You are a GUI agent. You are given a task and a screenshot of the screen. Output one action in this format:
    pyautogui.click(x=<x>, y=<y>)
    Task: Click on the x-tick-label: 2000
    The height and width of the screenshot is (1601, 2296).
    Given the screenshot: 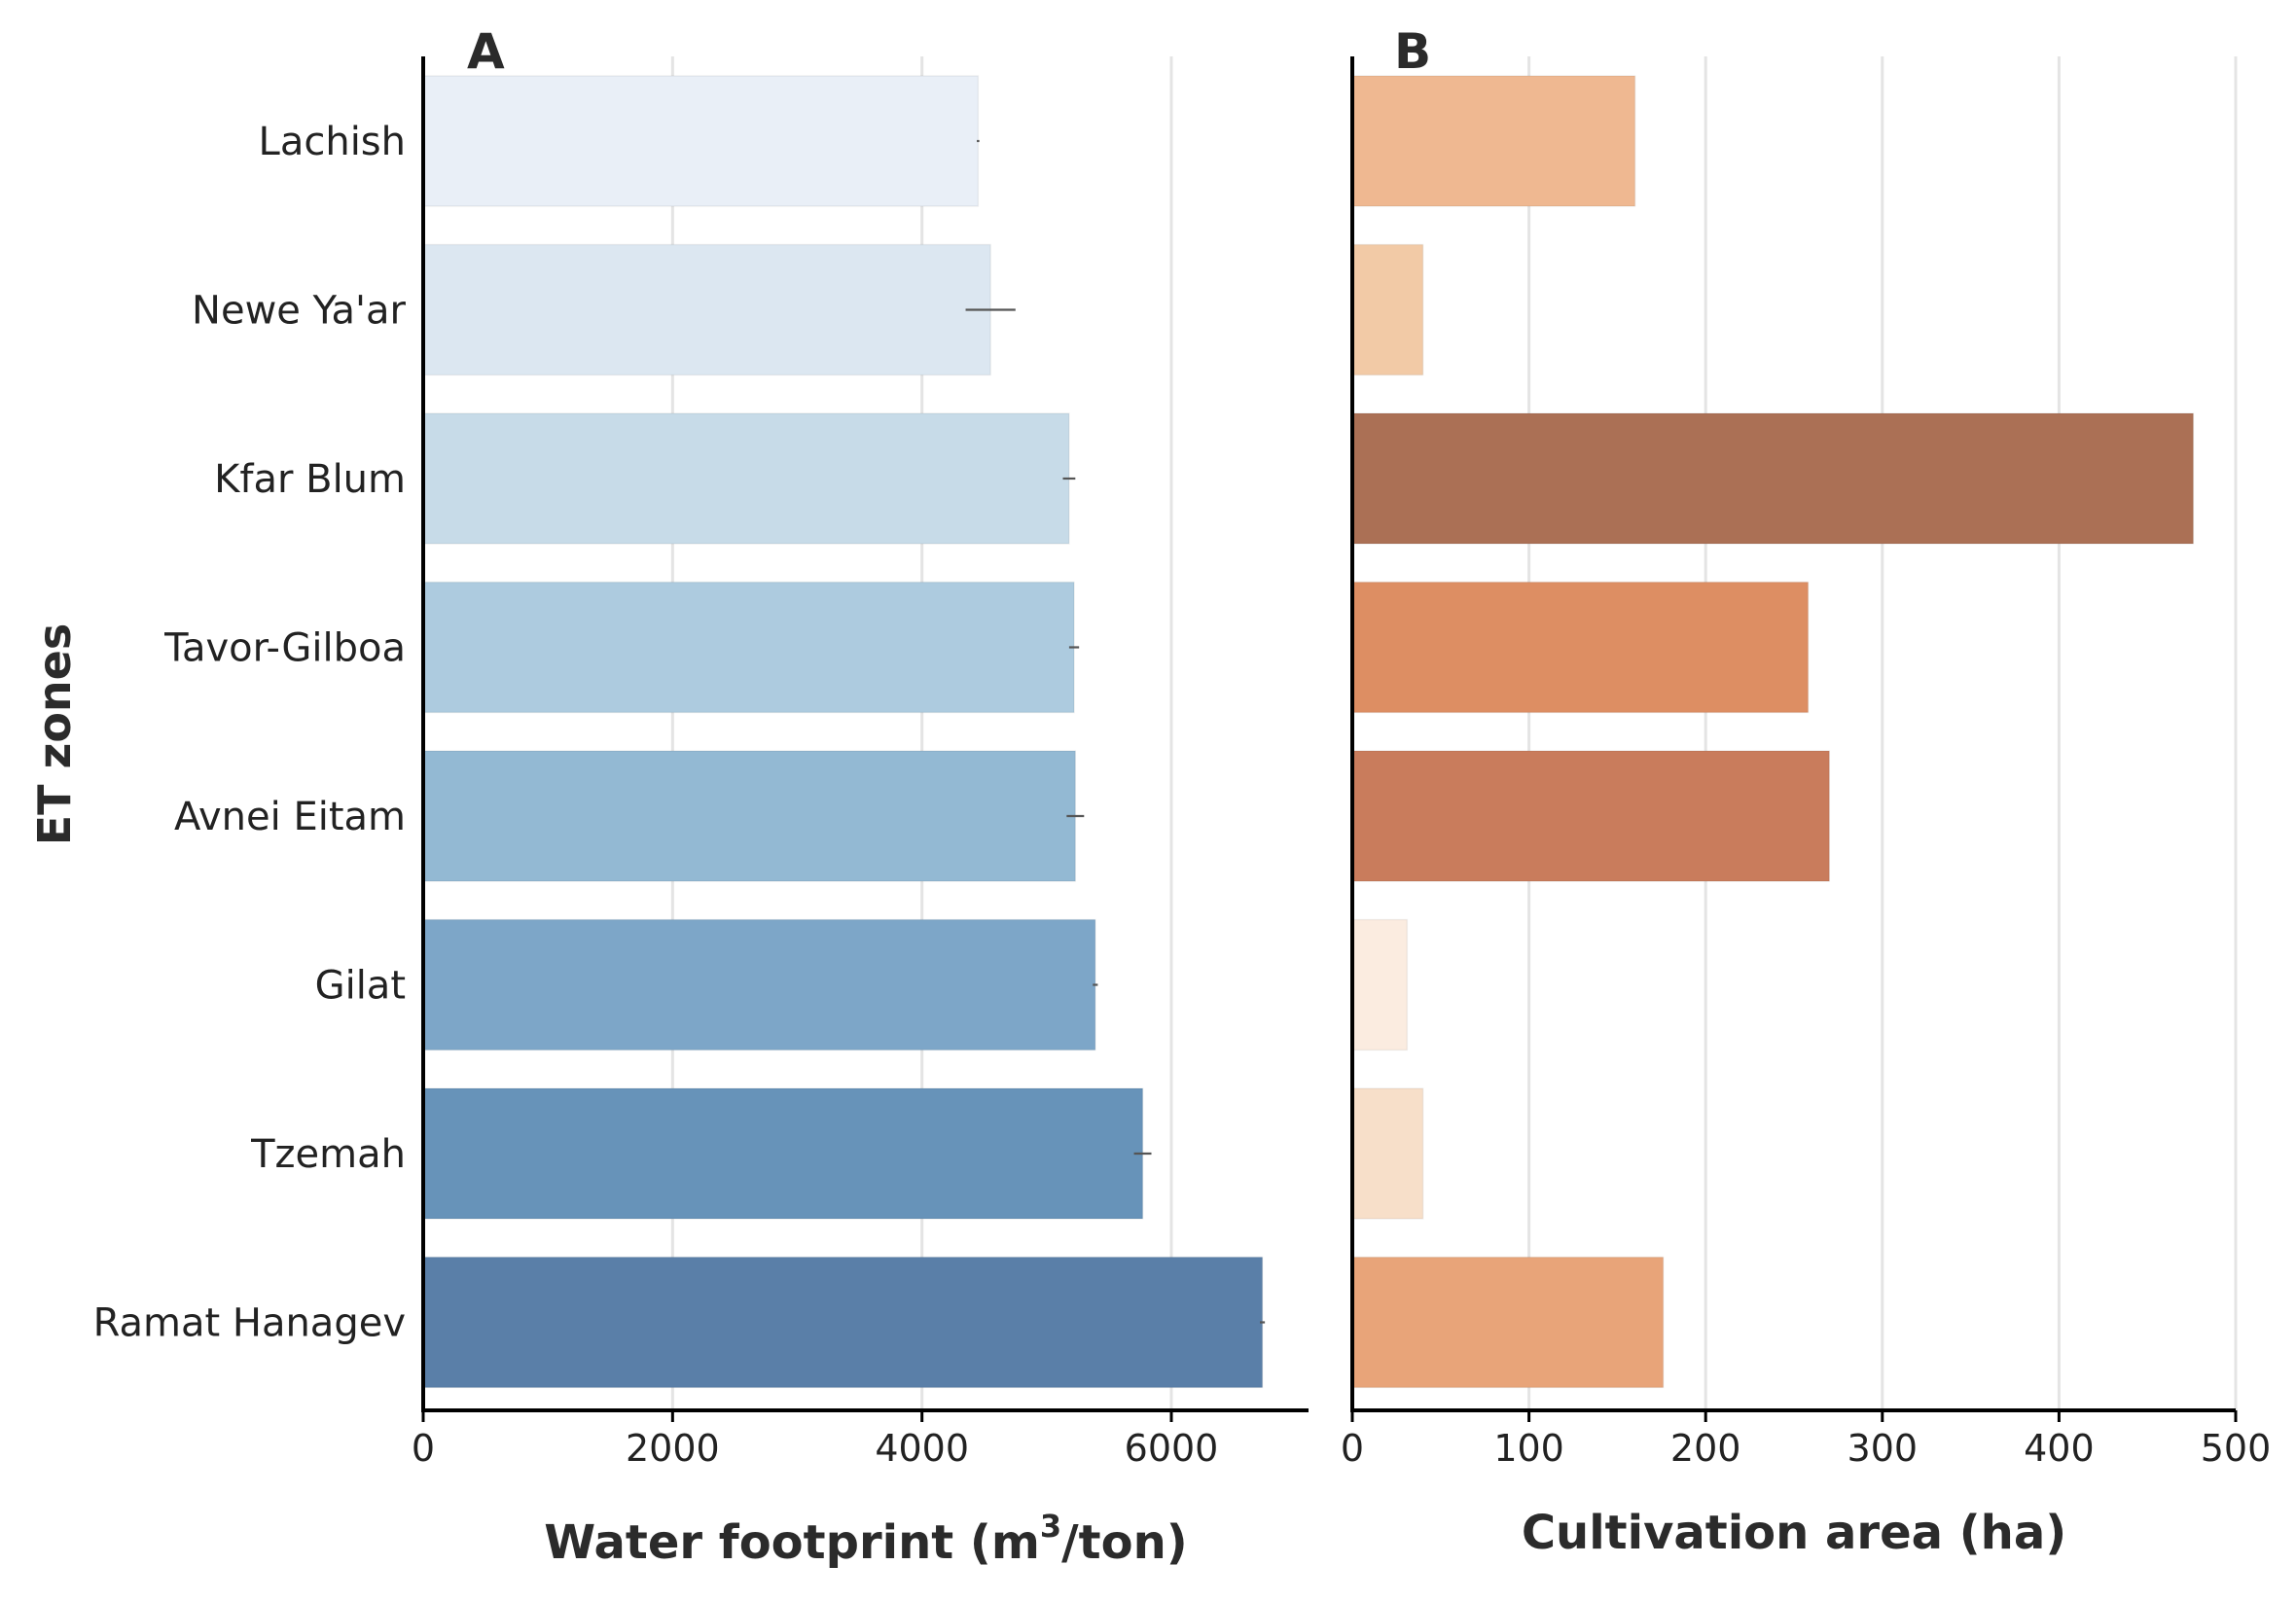 What is the action you would take?
    pyautogui.click(x=673, y=1448)
    